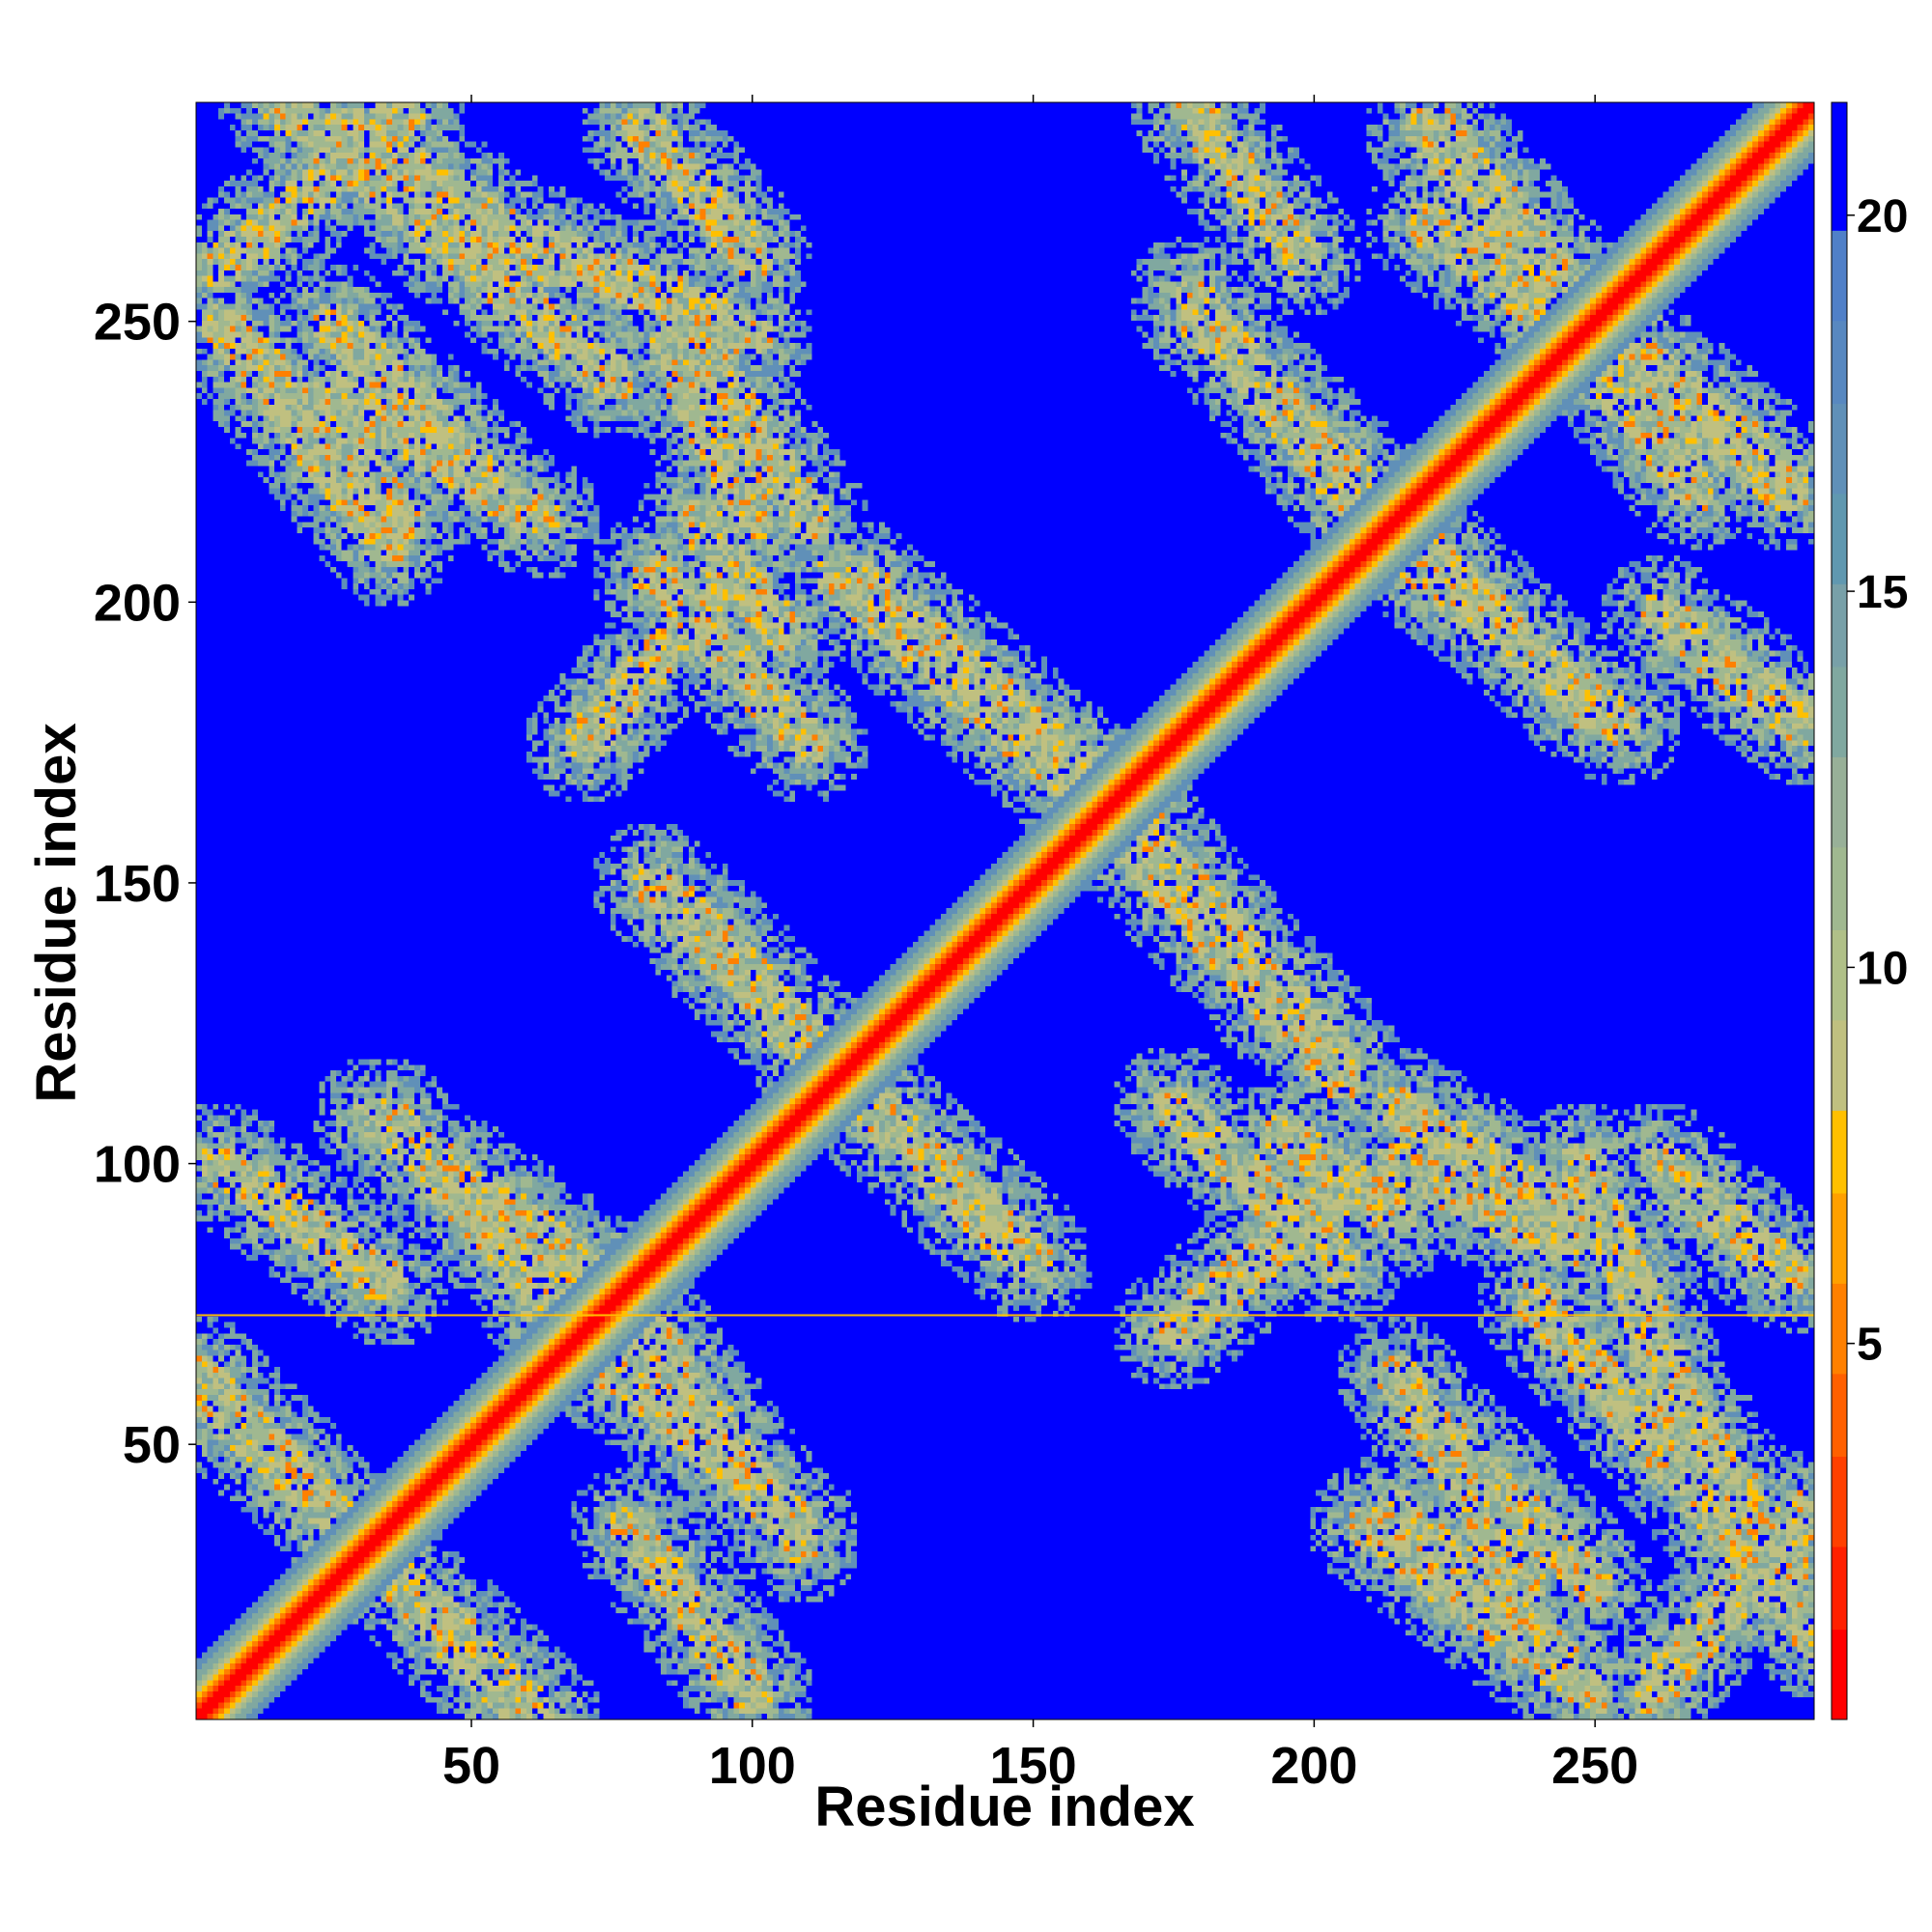 This screenshot has height=1932, width=1932. What do you see at coordinates (1882, 968) in the screenshot?
I see `colorbar-tick-label: 10` at bounding box center [1882, 968].